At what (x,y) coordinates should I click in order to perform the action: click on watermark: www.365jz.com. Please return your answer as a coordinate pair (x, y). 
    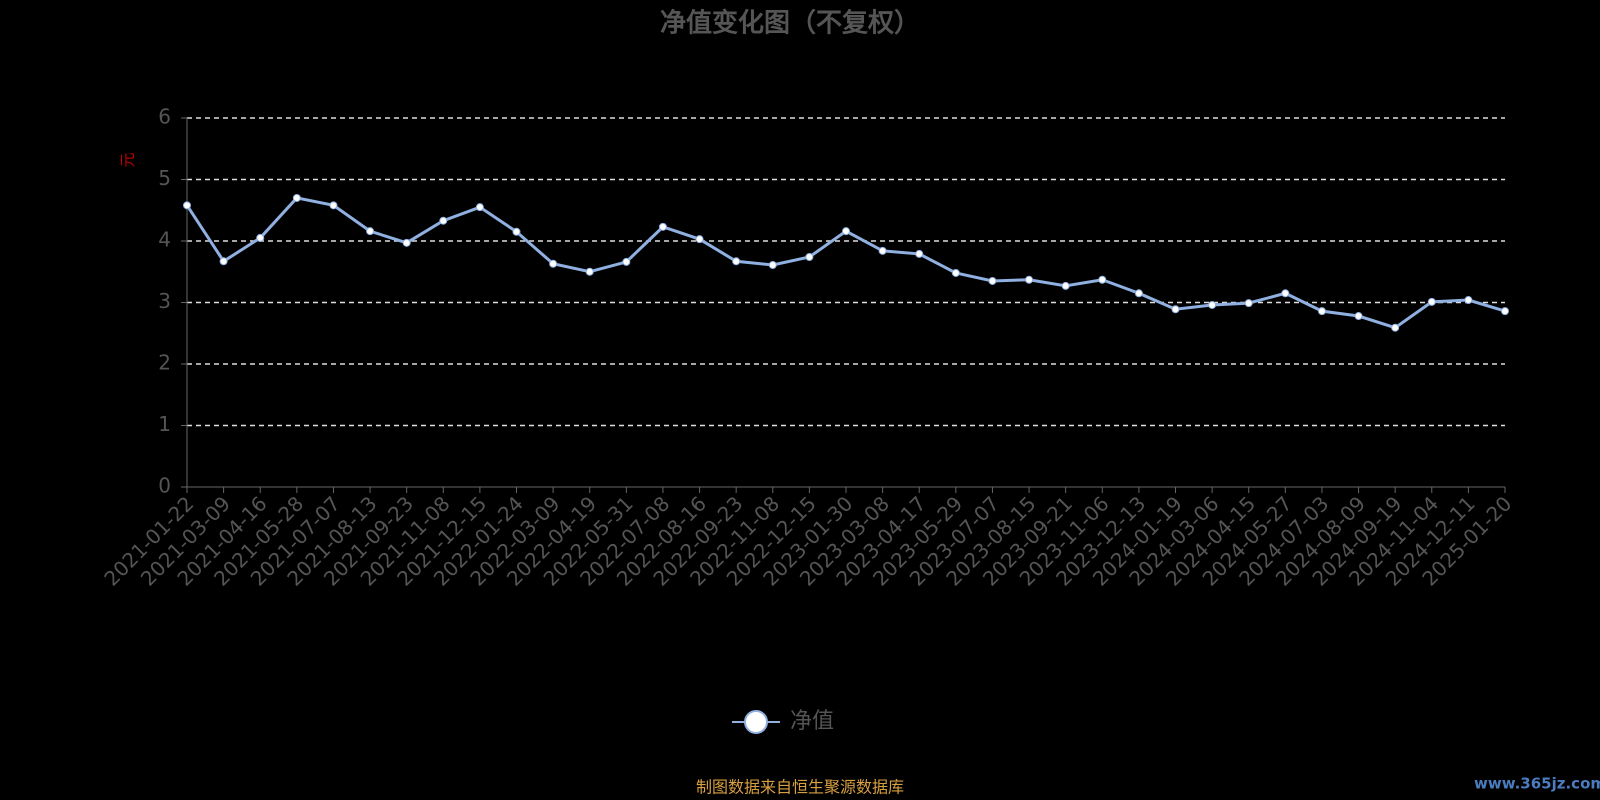
    Looking at the image, I should click on (1537, 784).